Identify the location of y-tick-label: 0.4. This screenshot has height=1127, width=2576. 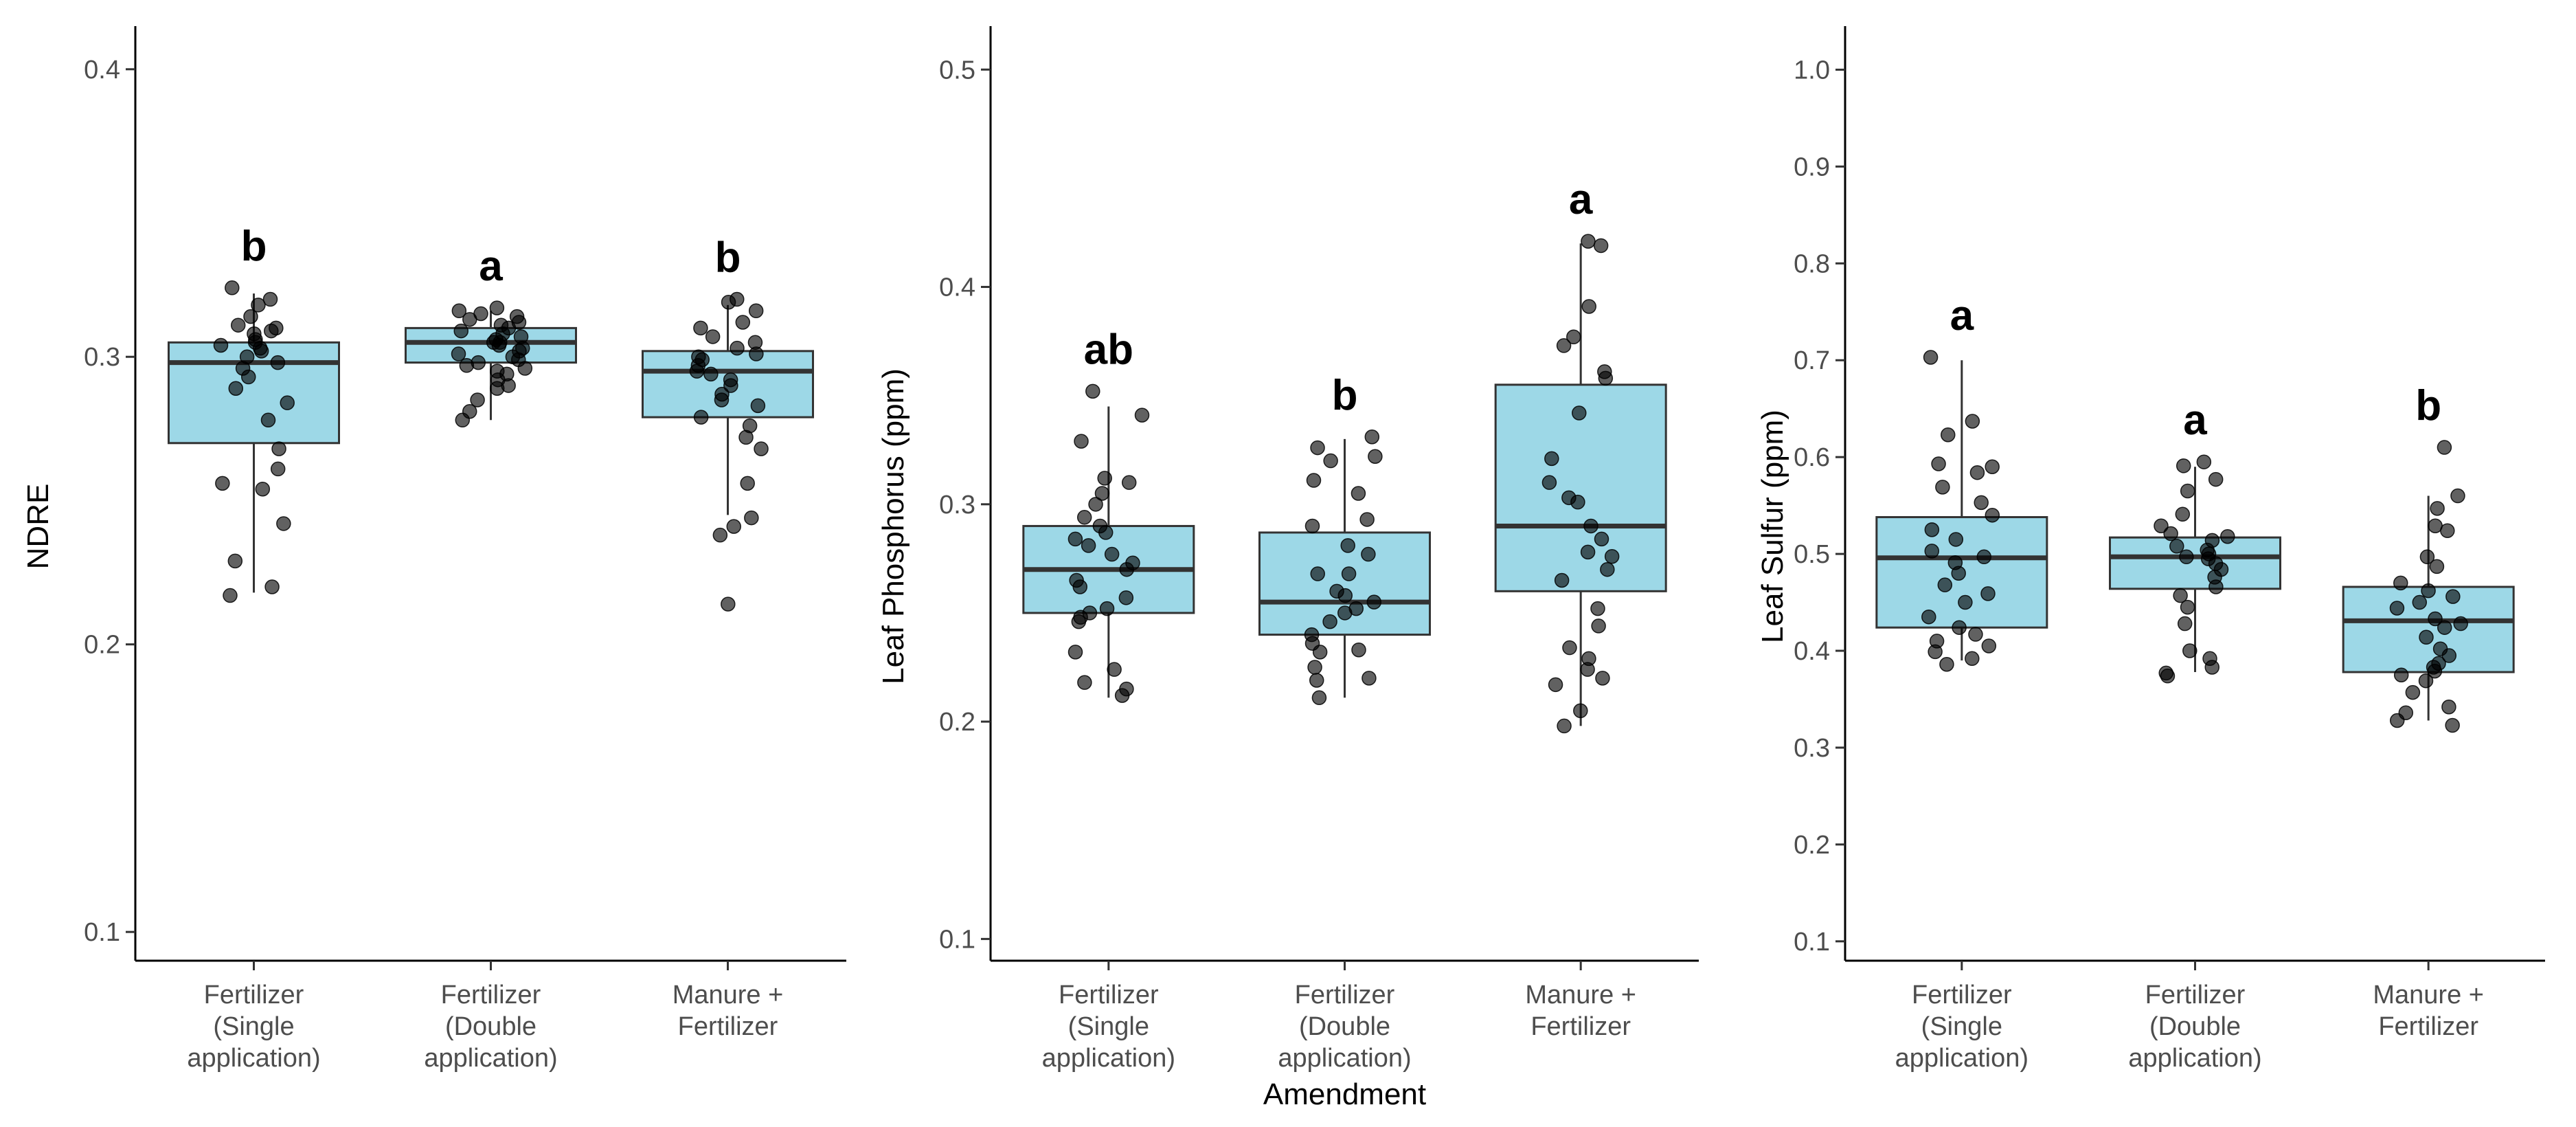
(102, 70).